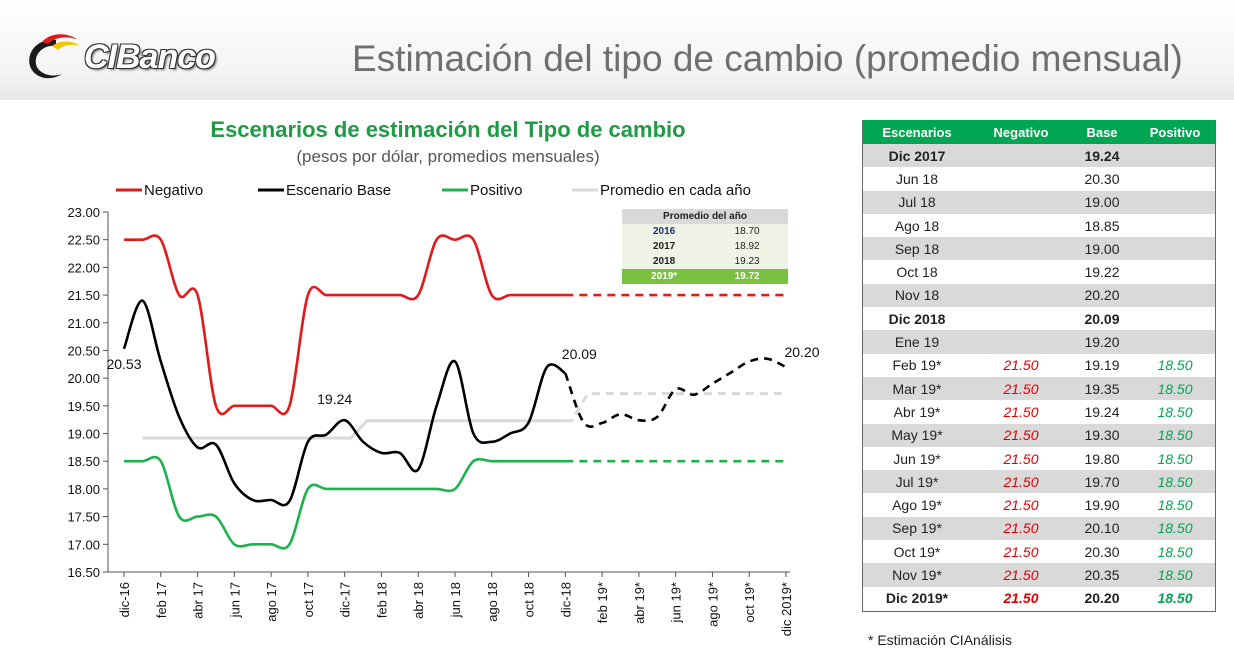 The width and height of the screenshot is (1234, 664). What do you see at coordinates (1039, 482) in the screenshot?
I see `scenario-row: Jul 19* 21.50 19.70 18.50` at bounding box center [1039, 482].